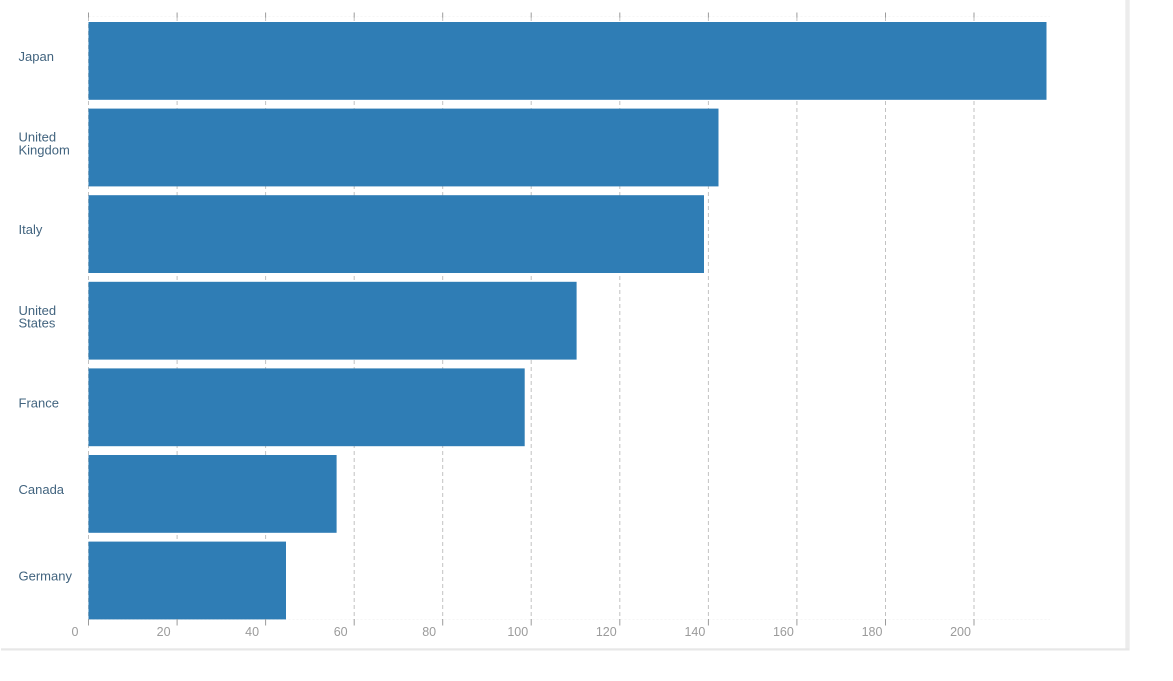 The height and width of the screenshot is (681, 1173). What do you see at coordinates (42, 489) in the screenshot?
I see `svg-text: Canada` at bounding box center [42, 489].